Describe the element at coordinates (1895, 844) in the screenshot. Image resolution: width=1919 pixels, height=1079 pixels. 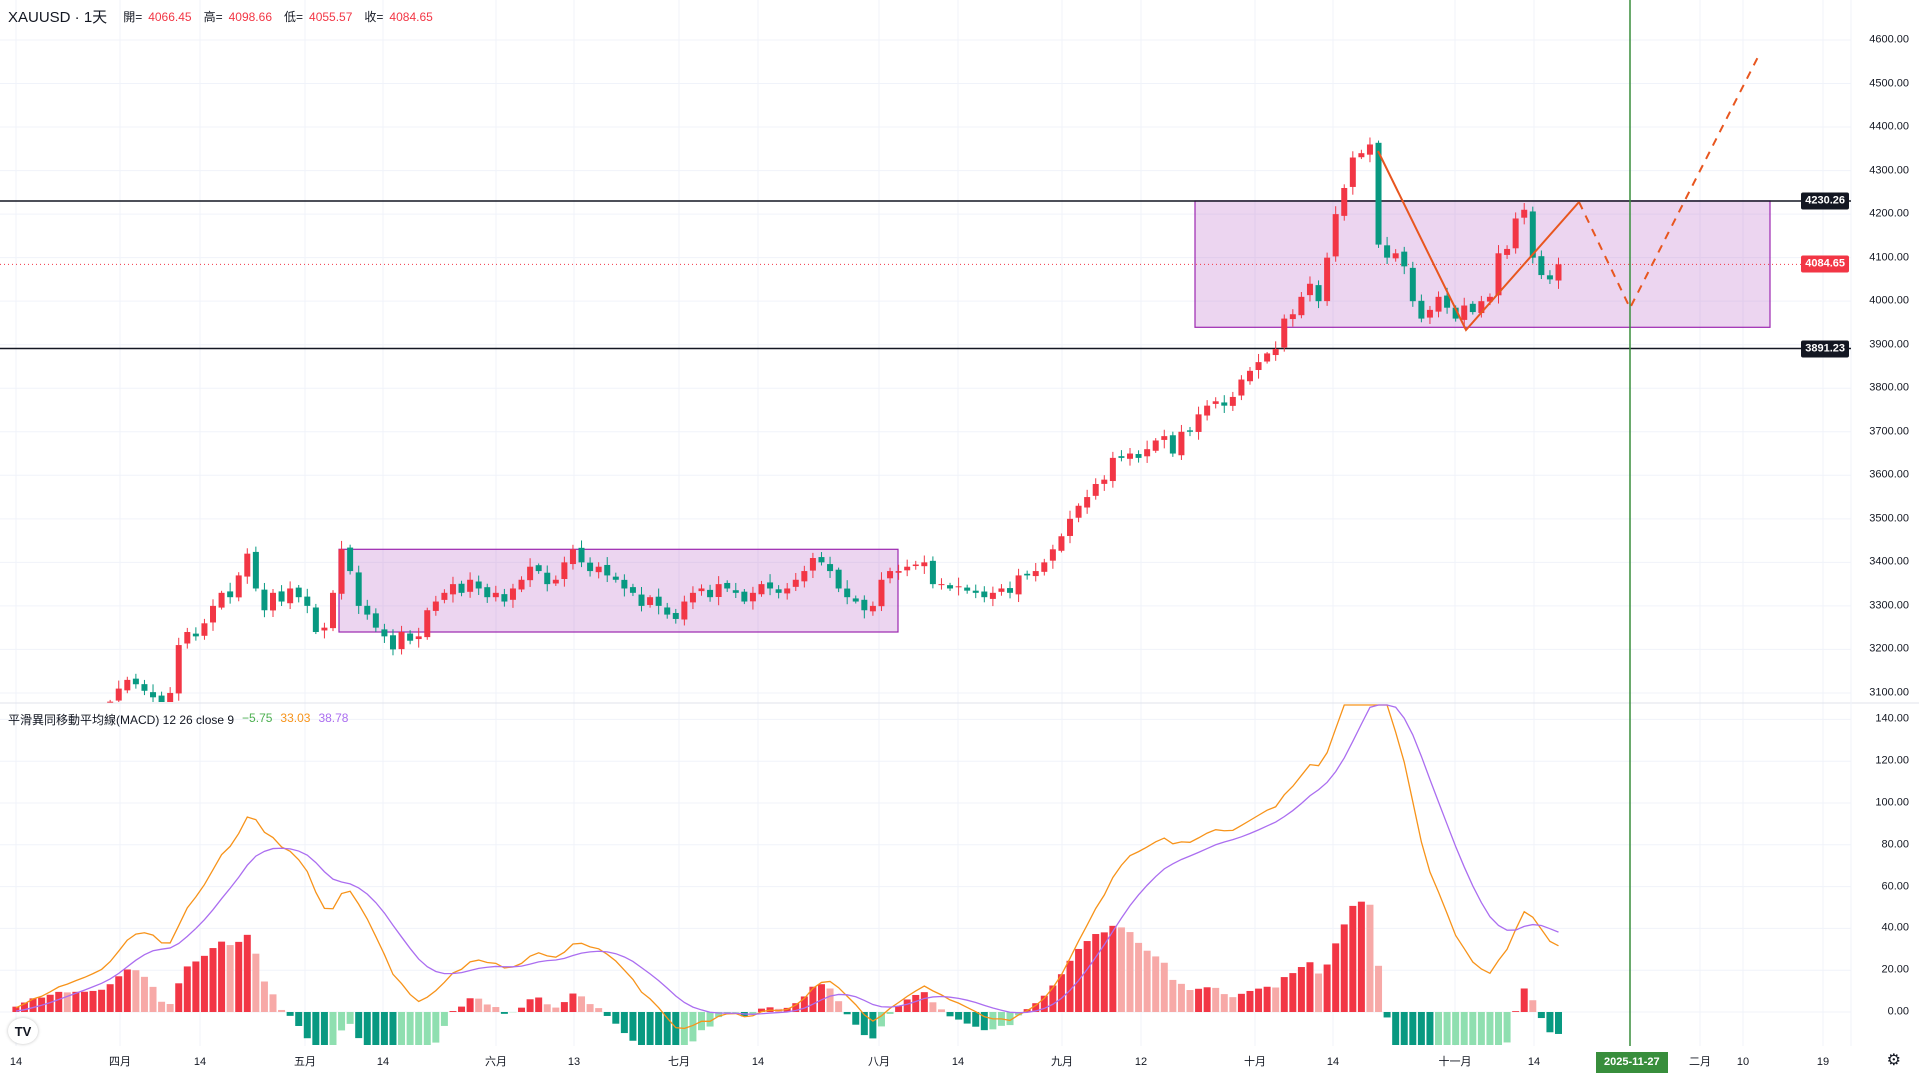
I see `macd-axis-label: 80.00` at that location.